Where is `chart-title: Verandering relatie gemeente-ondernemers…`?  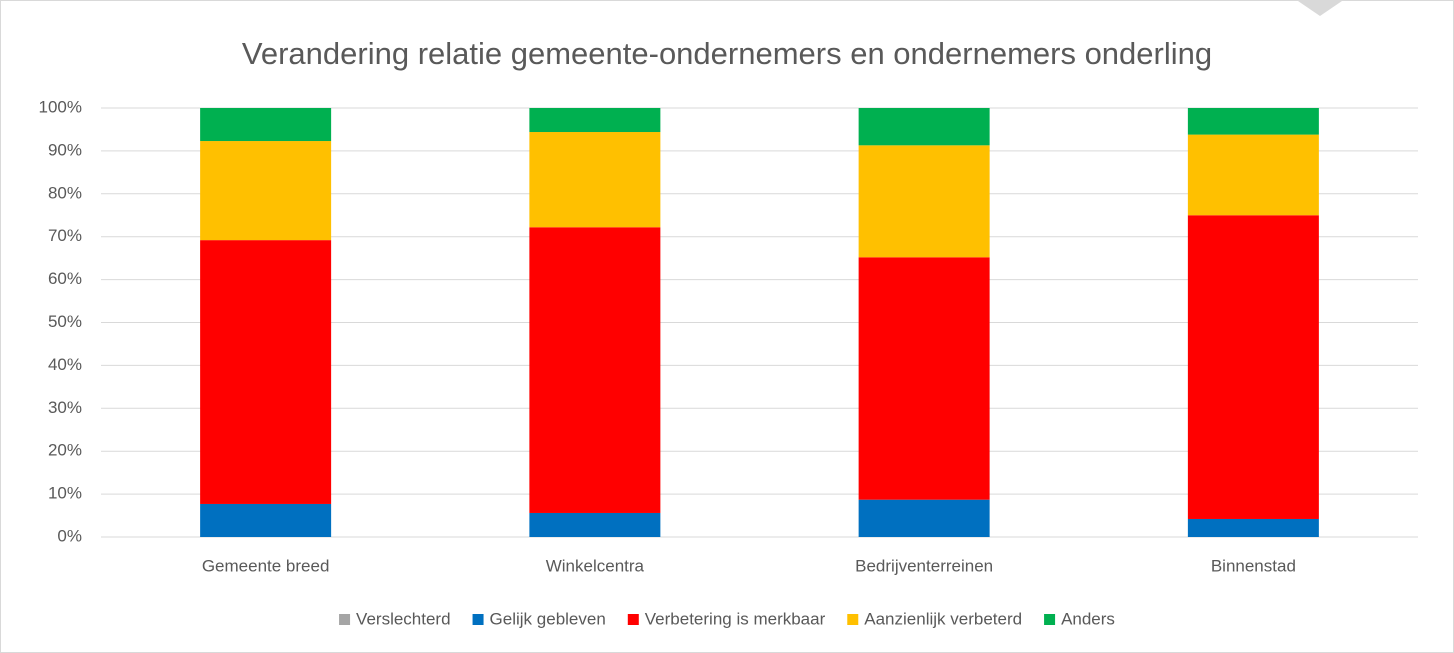 chart-title: Verandering relatie gemeente-ondernemers… is located at coordinates (727, 53).